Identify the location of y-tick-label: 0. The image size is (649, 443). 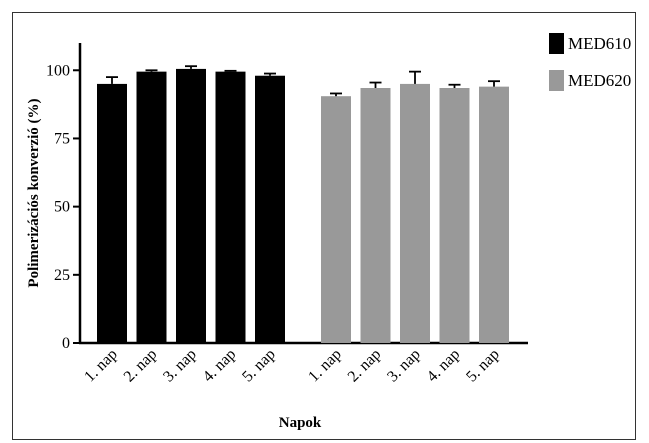
(66, 343).